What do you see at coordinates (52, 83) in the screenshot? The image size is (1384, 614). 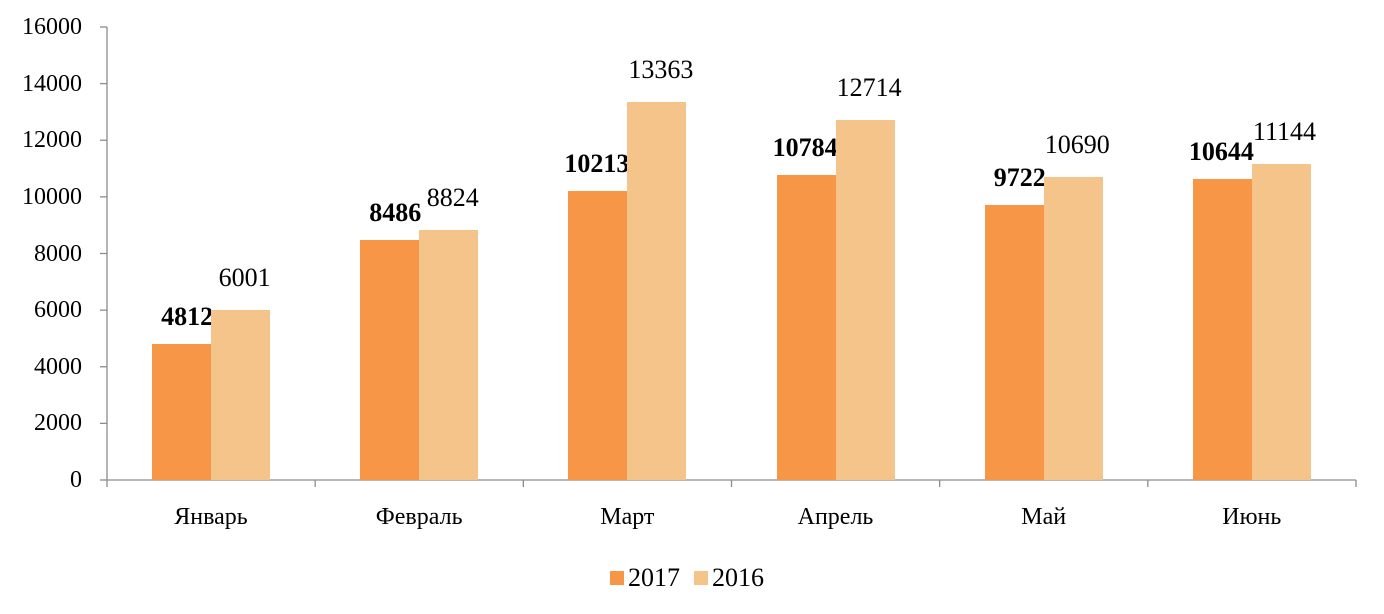 I see `y-tick-label: 14000` at bounding box center [52, 83].